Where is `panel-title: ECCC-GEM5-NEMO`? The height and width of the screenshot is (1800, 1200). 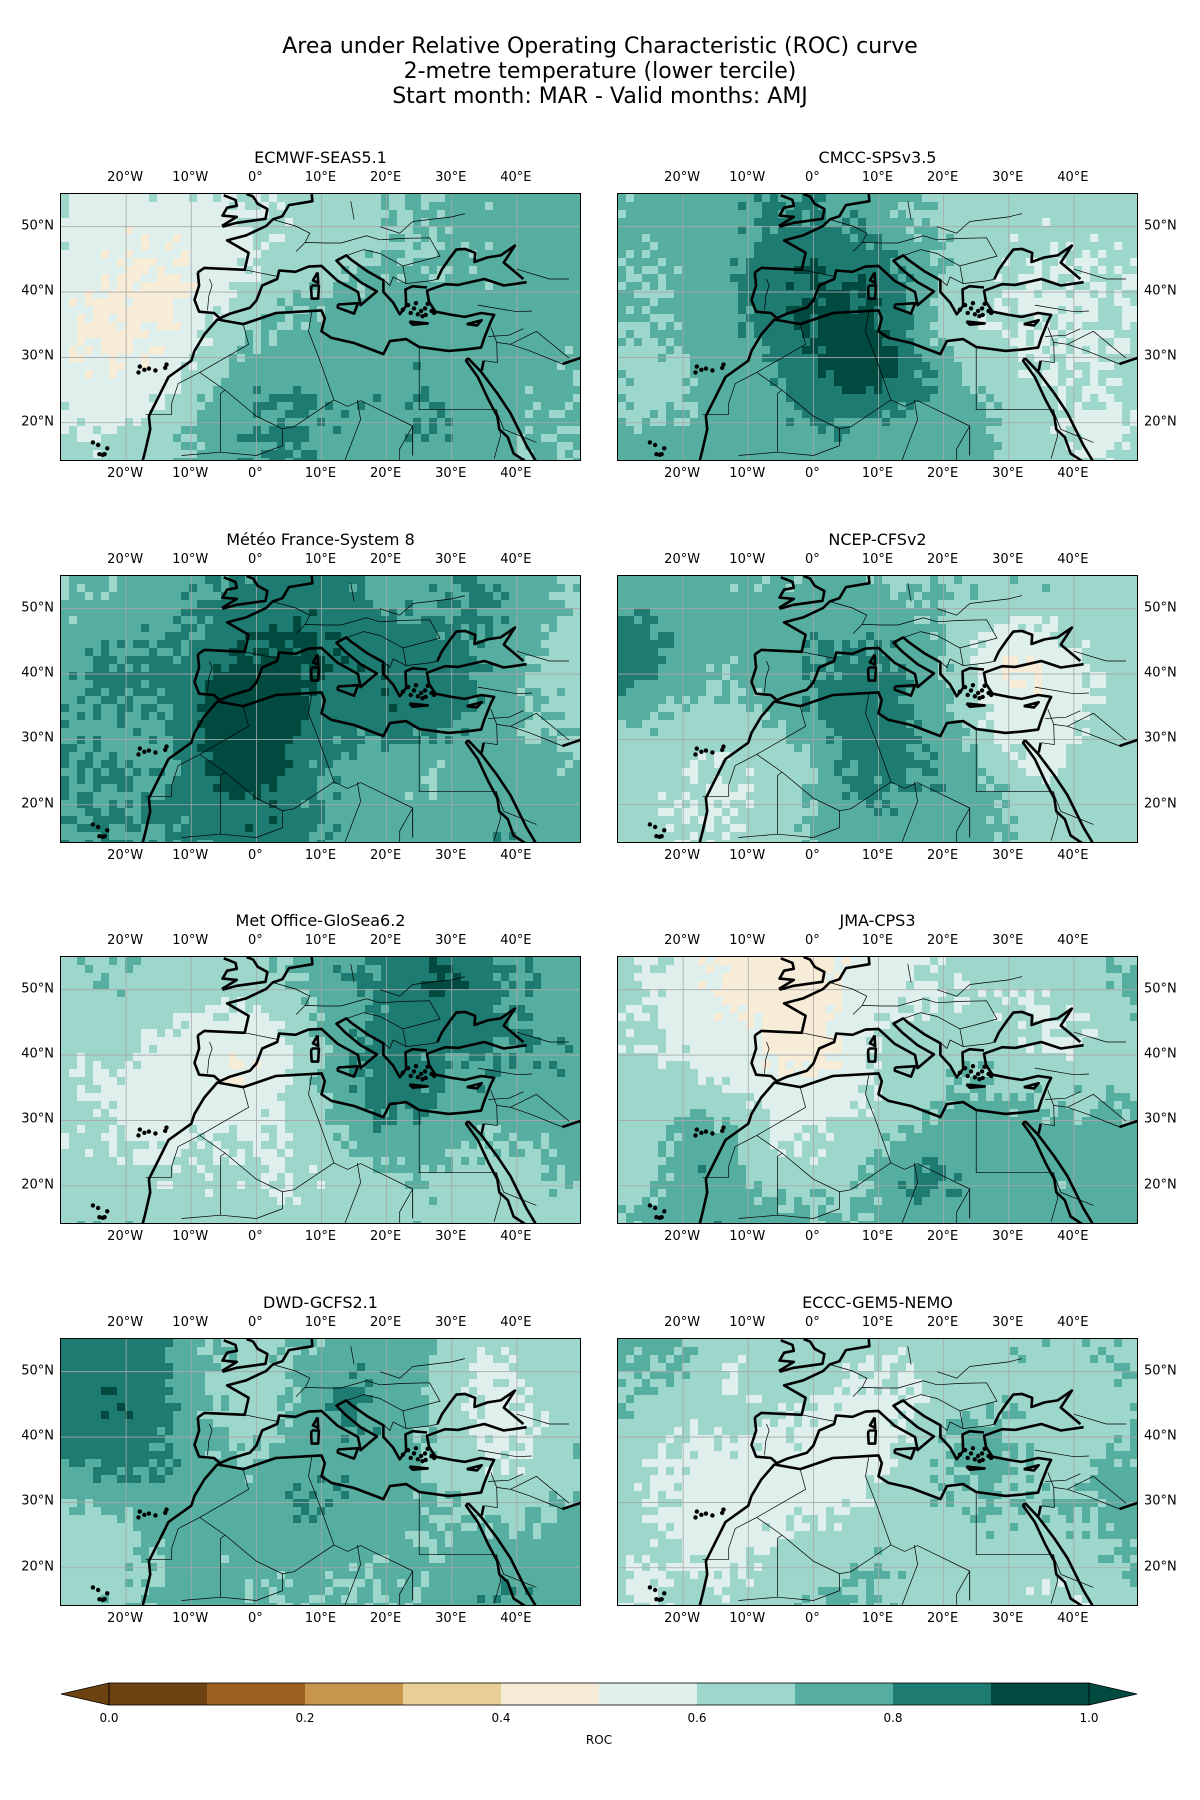 panel-title: ECCC-GEM5-NEMO is located at coordinates (877, 1302).